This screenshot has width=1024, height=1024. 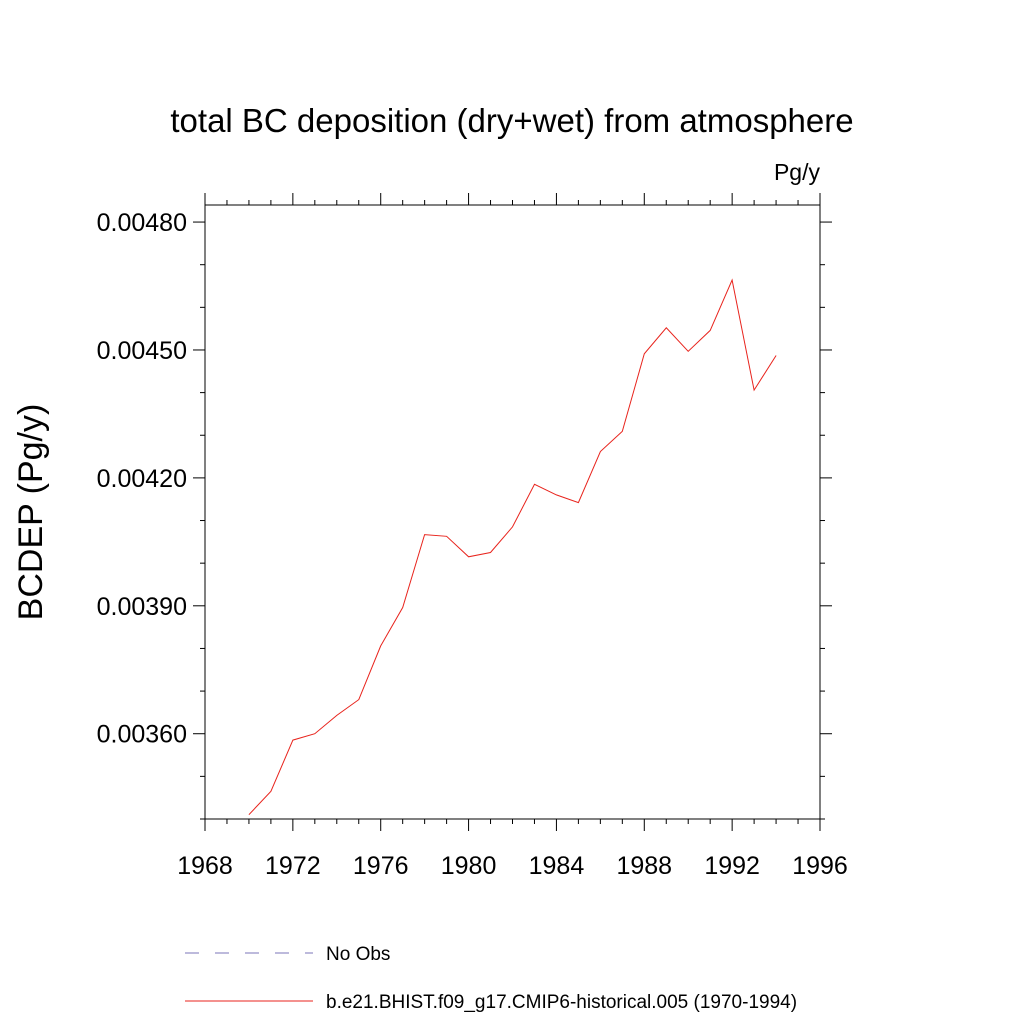 I want to click on x-tick-label: 1972, so click(x=293, y=866).